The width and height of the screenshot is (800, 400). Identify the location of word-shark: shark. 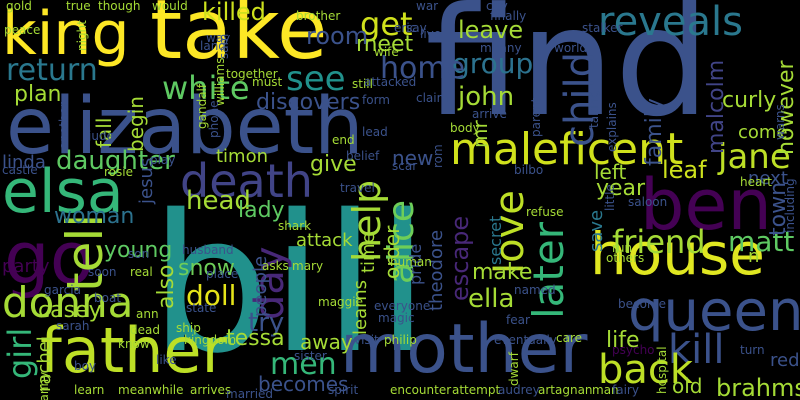
(295, 226).